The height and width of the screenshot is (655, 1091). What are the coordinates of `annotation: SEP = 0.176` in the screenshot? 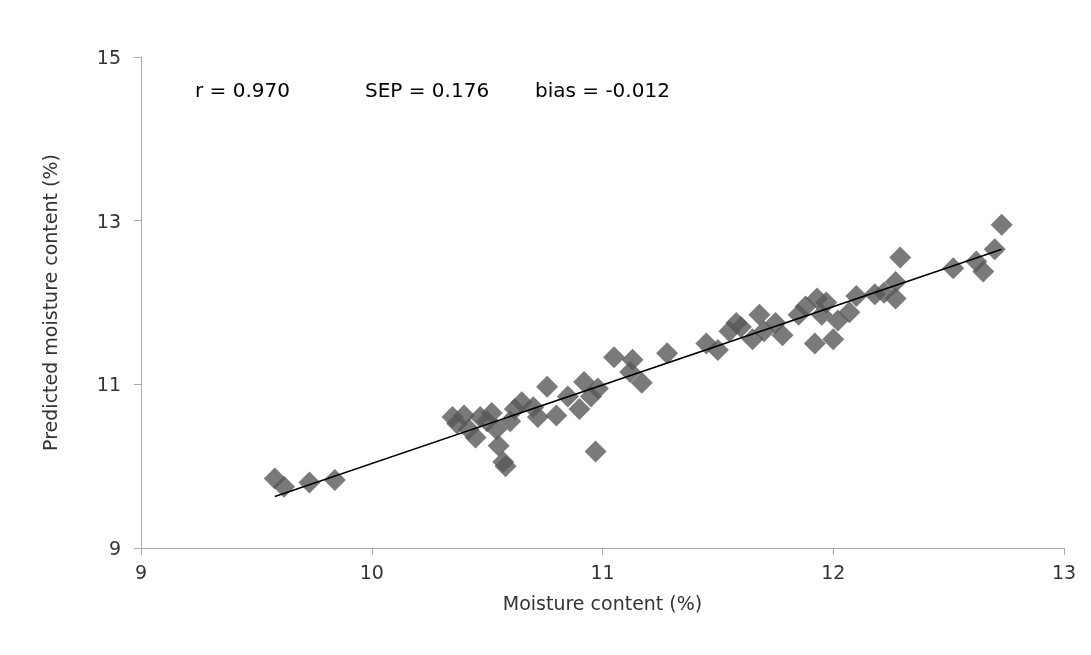 It's located at (427, 90).